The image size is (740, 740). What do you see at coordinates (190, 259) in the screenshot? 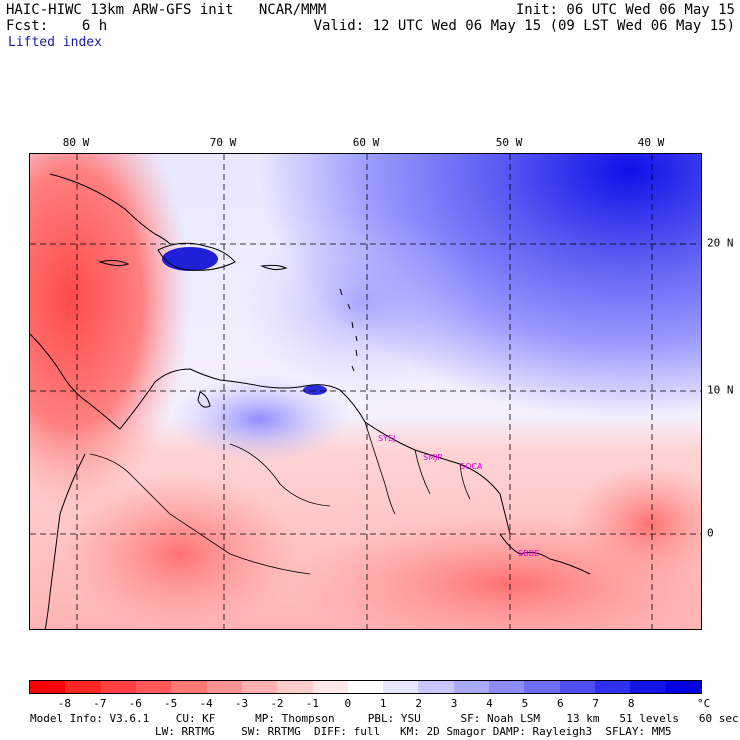
I see `li-max-hispaniola` at bounding box center [190, 259].